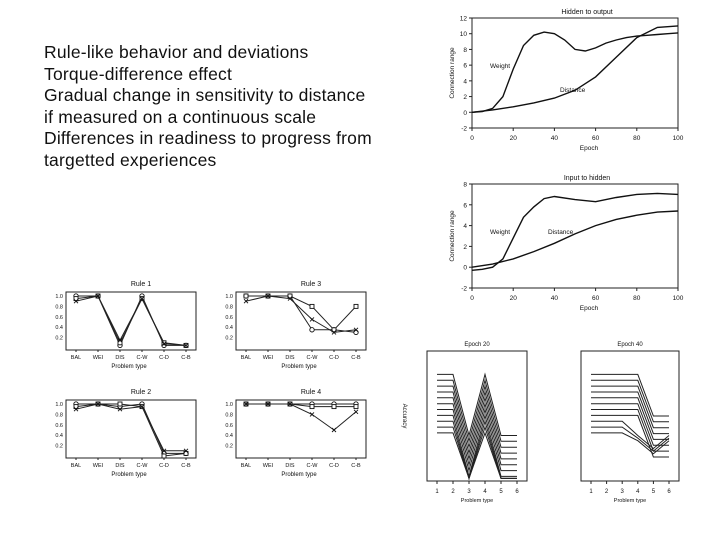 This screenshot has width=720, height=540. I want to click on x-tick-label: 0, so click(472, 138).